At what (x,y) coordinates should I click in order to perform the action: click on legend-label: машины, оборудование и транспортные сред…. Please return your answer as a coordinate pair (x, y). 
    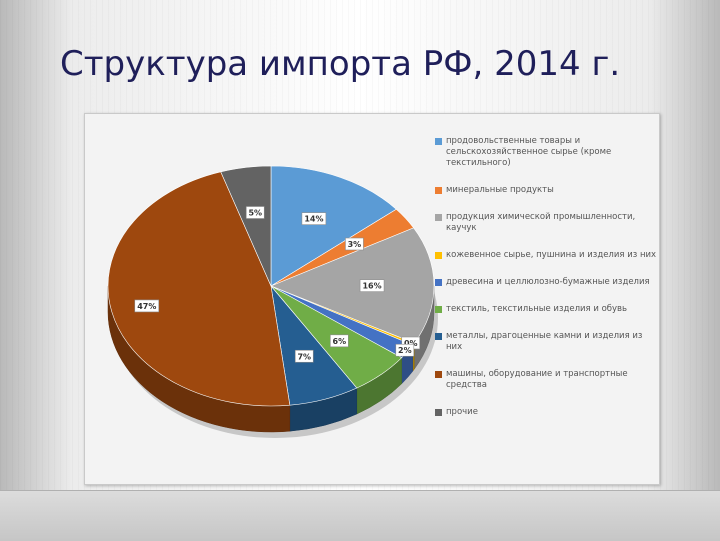
    Looking at the image, I should click on (537, 379).